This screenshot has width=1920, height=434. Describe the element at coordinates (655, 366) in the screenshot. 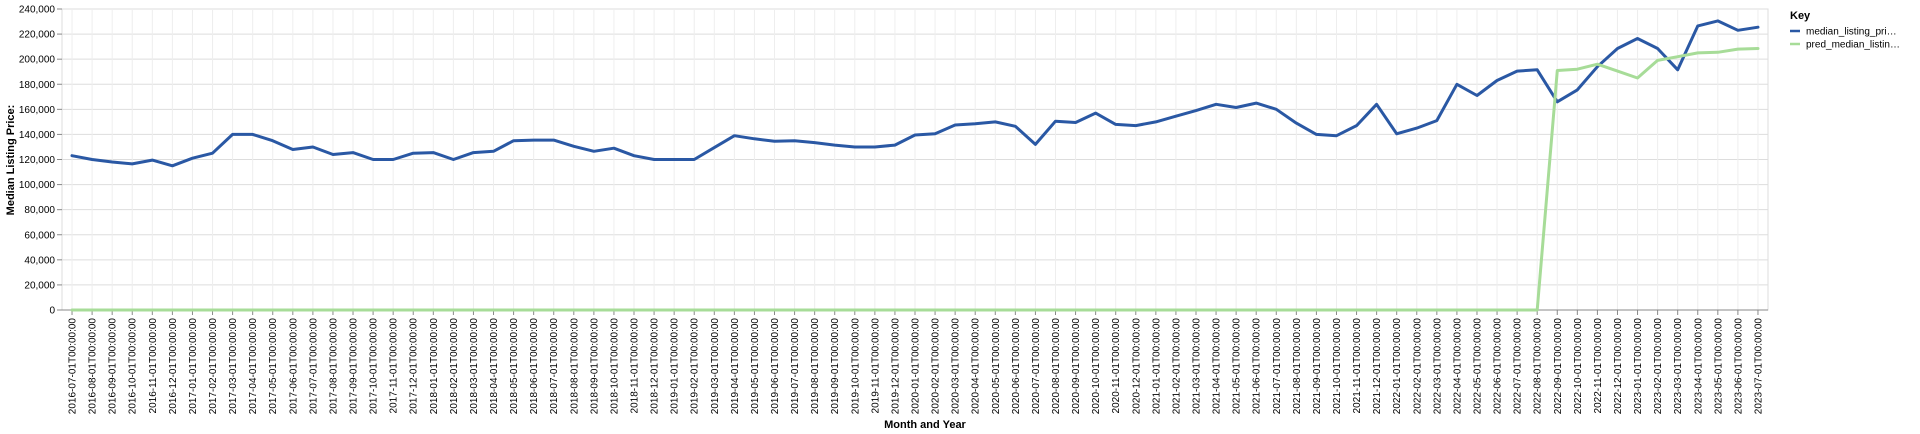

I see `x-tick-label: 2018-12-01T00:00:00` at that location.